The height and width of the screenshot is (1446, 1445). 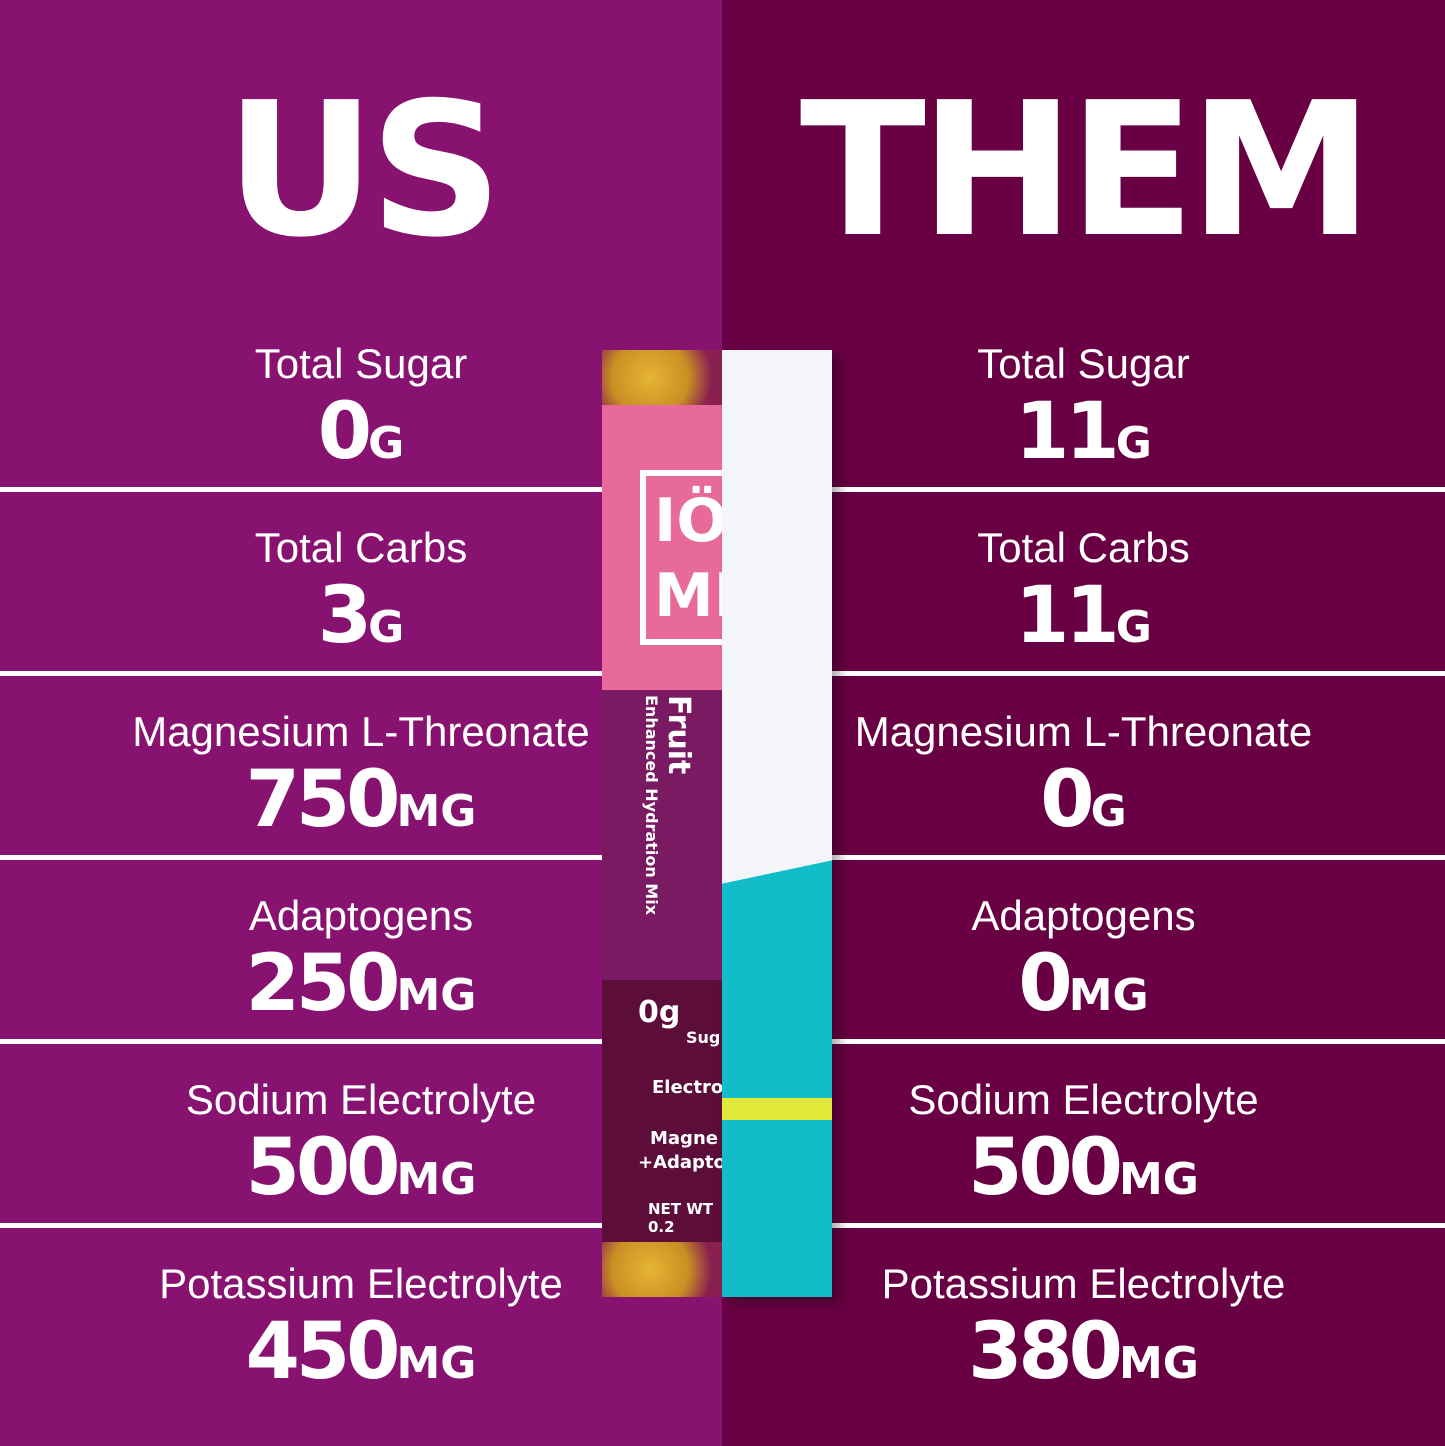 I want to click on packet-electrolytes: Electro, so click(x=688, y=1087).